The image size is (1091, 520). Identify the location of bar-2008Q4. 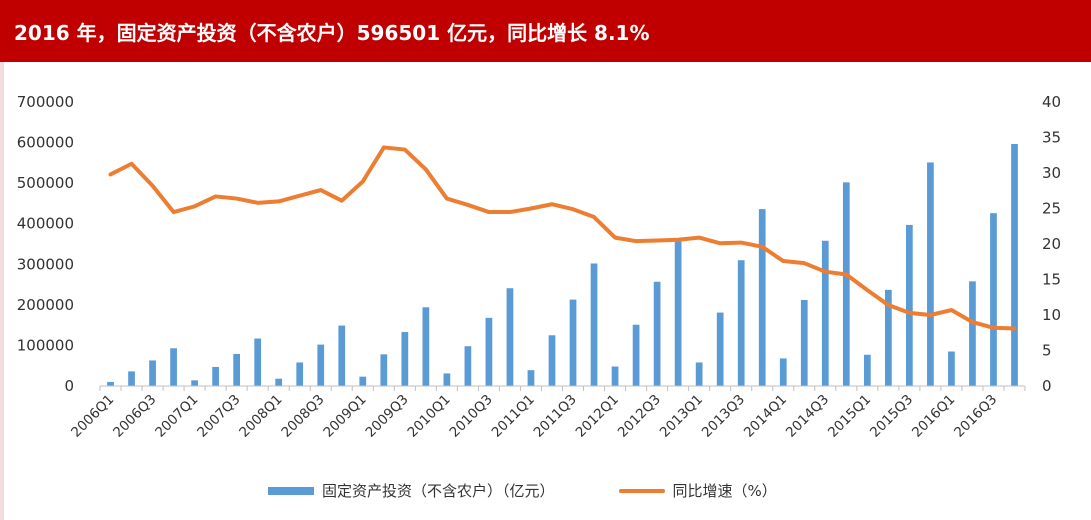
(342, 355).